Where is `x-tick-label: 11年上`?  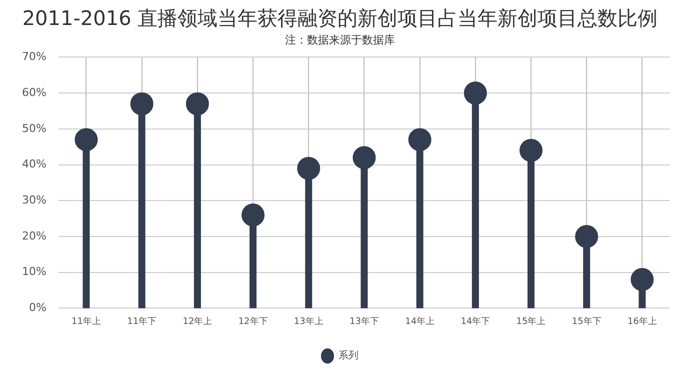 x-tick-label: 11年上 is located at coordinates (86, 321).